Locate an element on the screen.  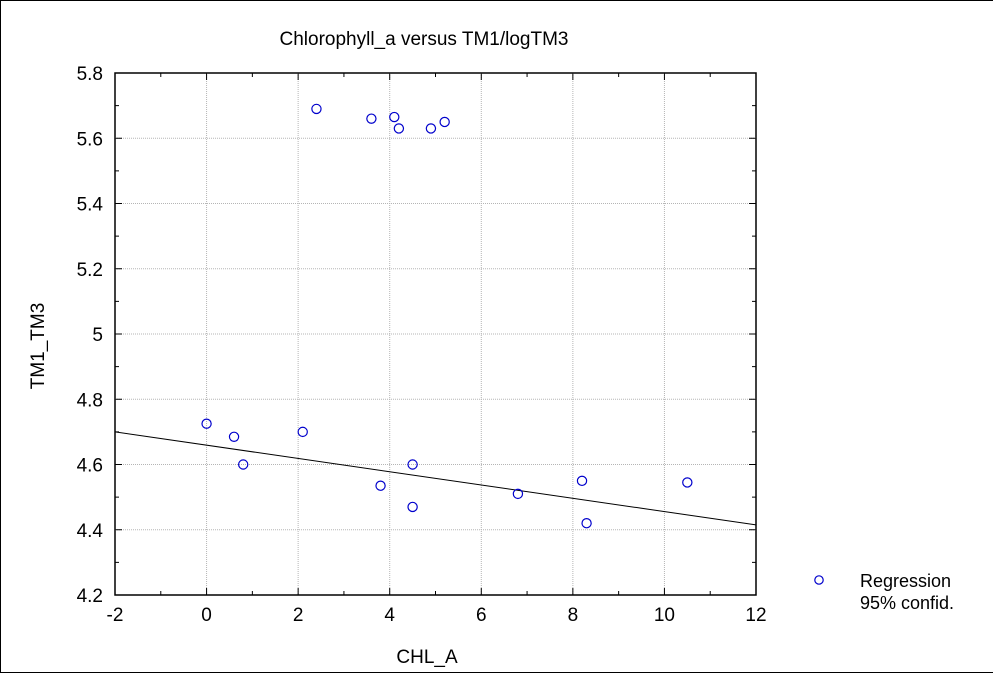
x-tick-label: 10 is located at coordinates (664, 615).